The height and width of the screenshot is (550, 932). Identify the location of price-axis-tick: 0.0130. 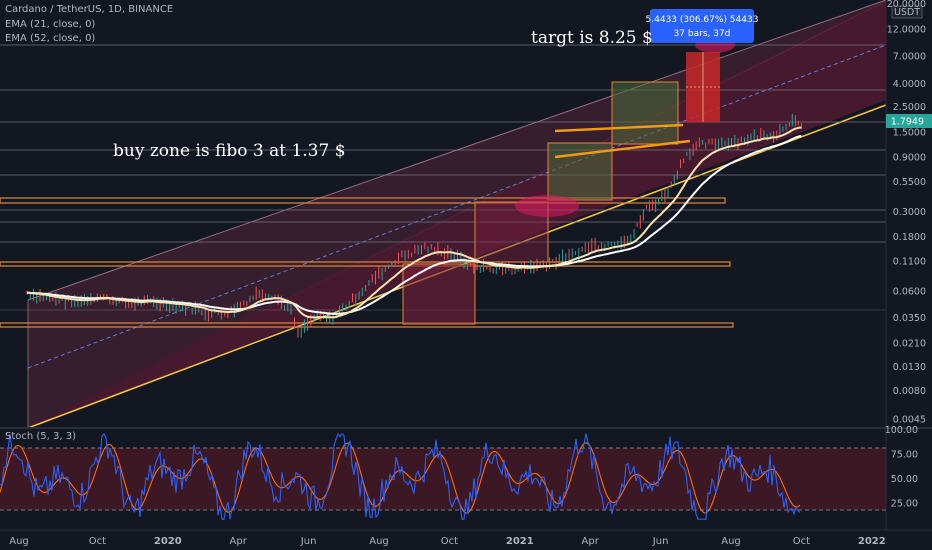
(909, 367).